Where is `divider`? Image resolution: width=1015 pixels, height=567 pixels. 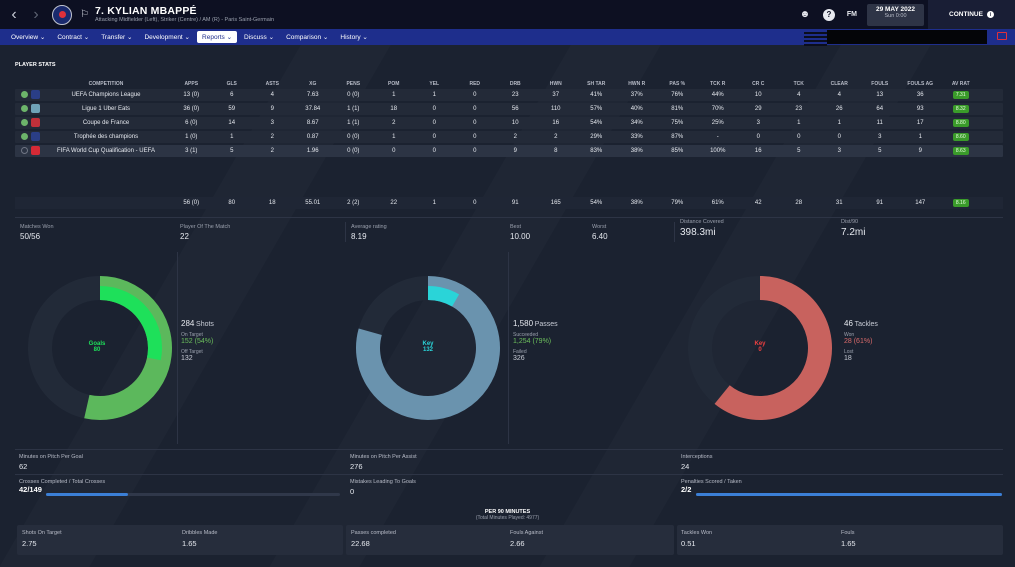
divider is located at coordinates (674, 232).